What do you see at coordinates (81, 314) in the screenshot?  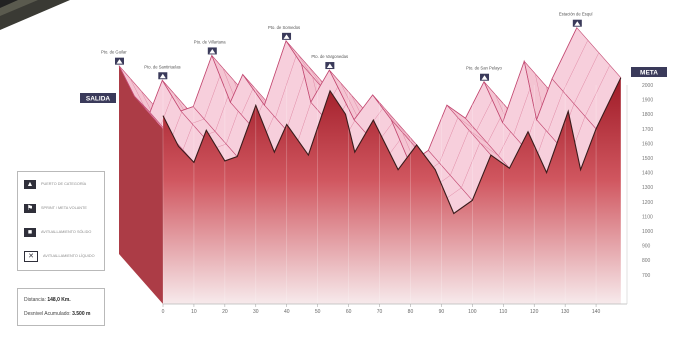 I see `climb-value: 3.500 m` at bounding box center [81, 314].